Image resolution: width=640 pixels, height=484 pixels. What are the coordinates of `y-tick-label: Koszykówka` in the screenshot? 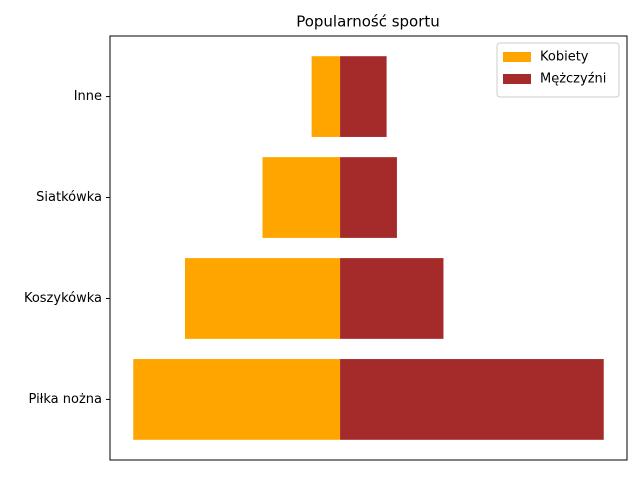 It's located at (63, 298).